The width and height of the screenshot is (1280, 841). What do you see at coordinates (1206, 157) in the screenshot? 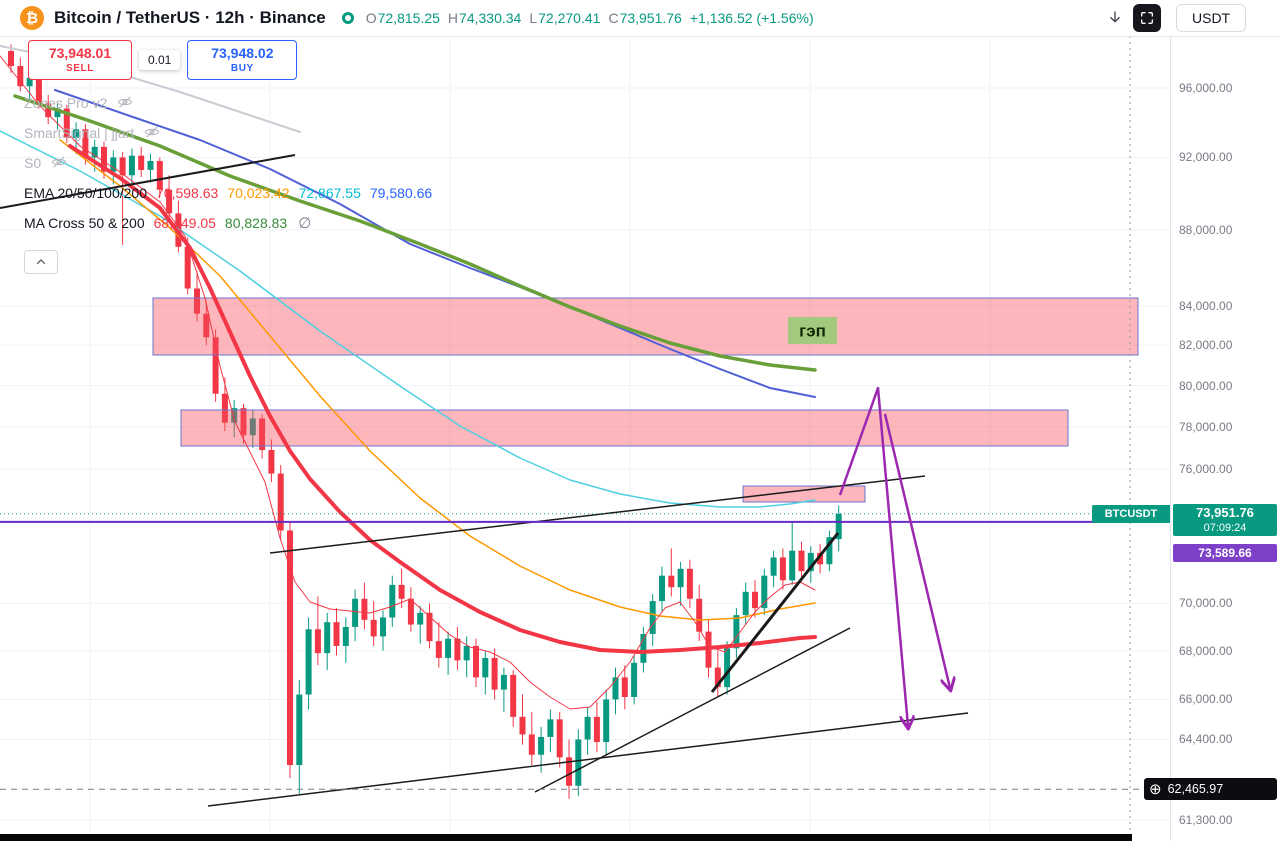
I see `axis-price-label: 92,000.00` at bounding box center [1206, 157].